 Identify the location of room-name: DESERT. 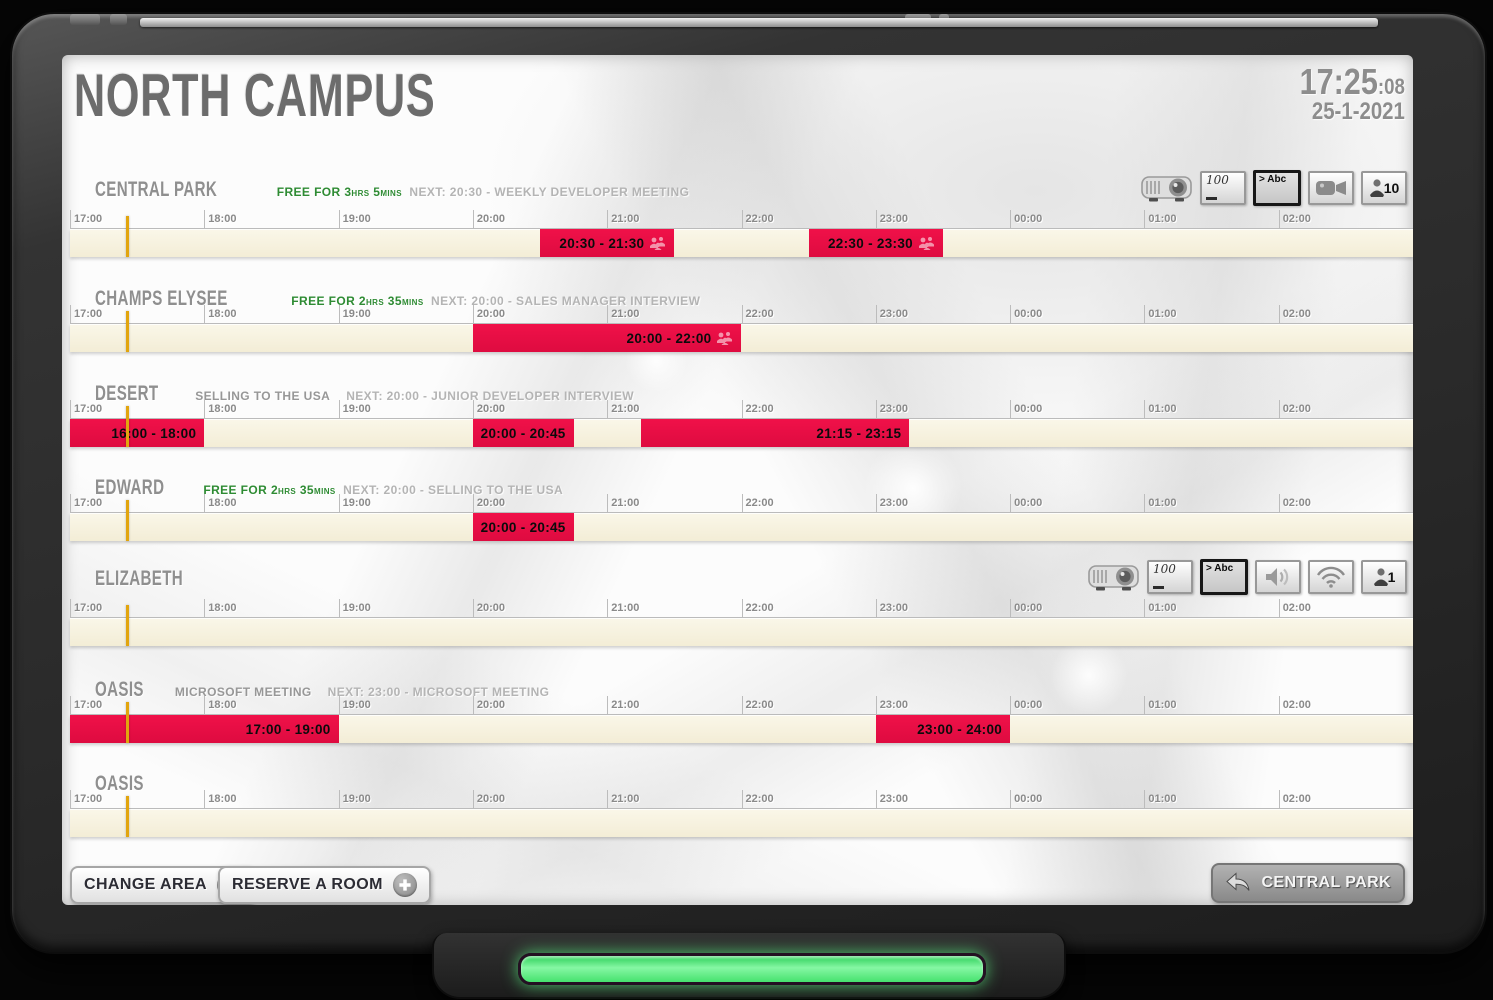
(127, 393).